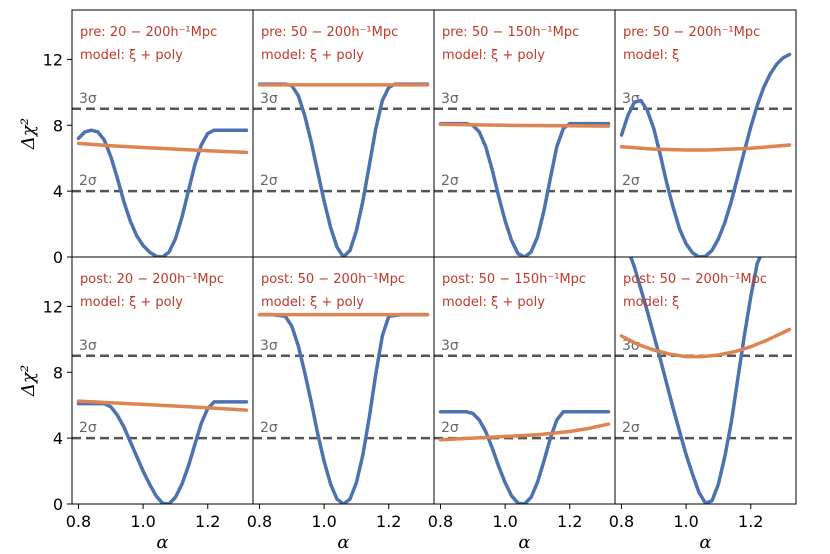  I want to click on panel-annotation-range: post: 20 − 200h⁻¹Mpc, so click(152, 279).